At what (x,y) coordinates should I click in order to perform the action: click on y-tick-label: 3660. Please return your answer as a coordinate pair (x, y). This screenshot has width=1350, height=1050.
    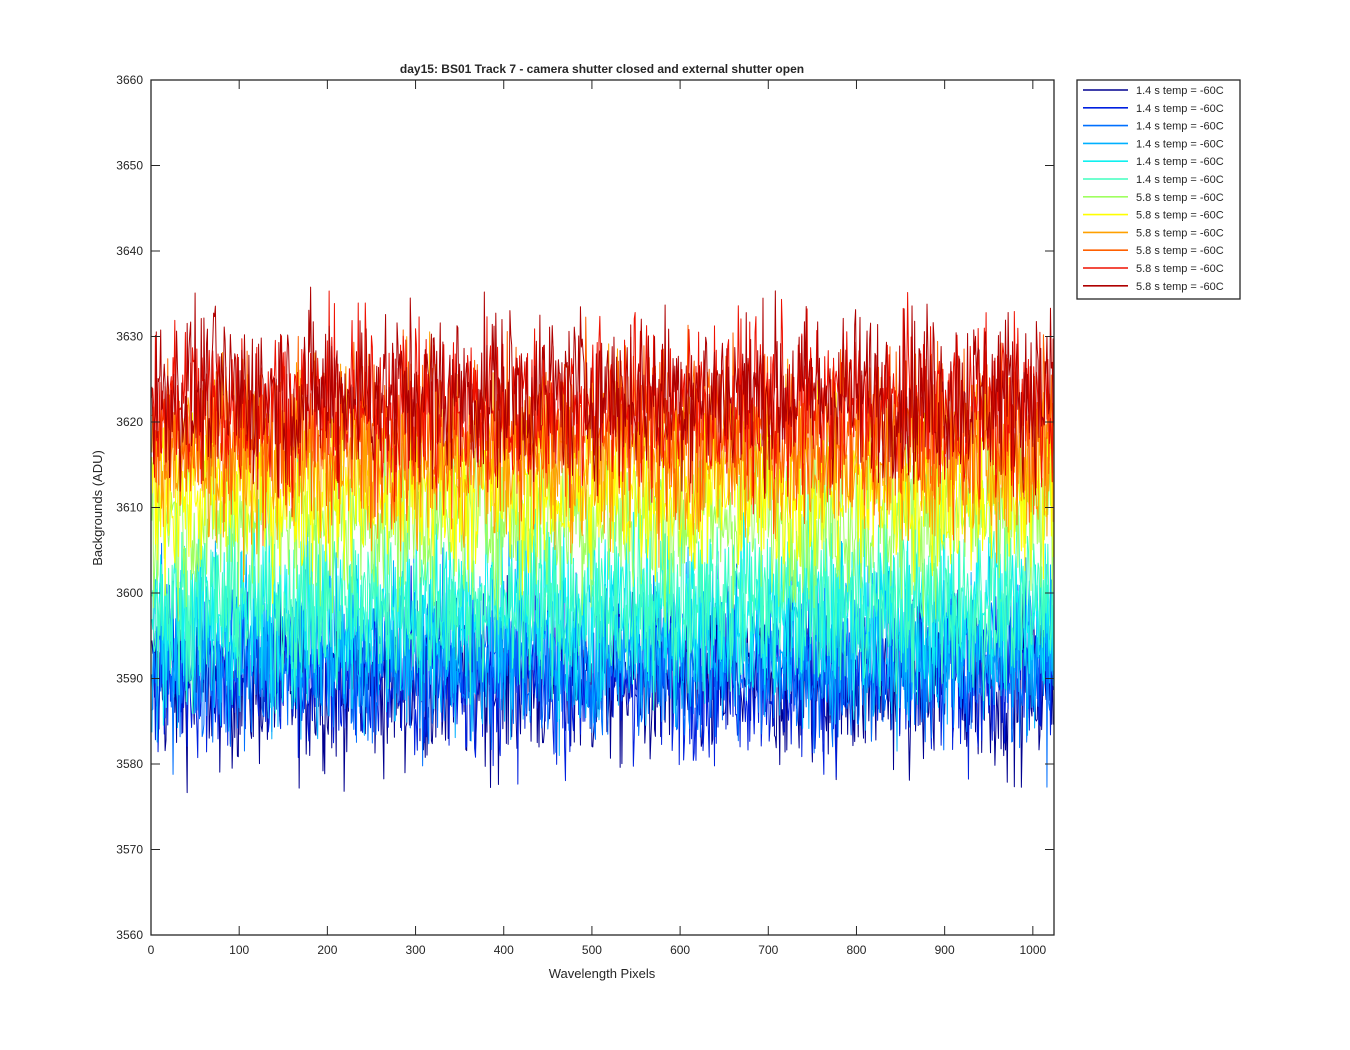
    Looking at the image, I should click on (129, 80).